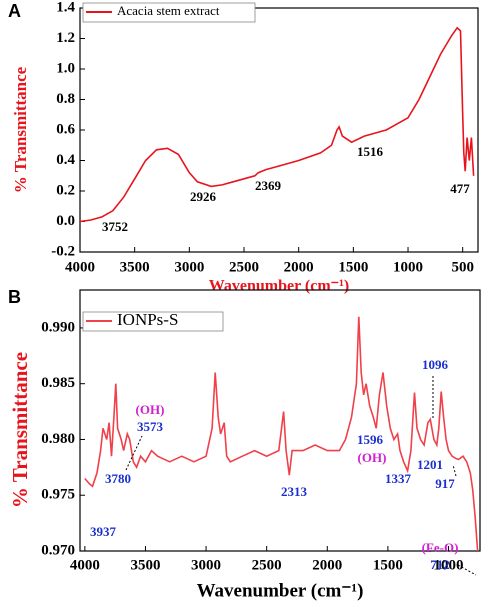 This screenshot has height=605, width=484. Describe the element at coordinates (370, 151) in the screenshot. I see `annotation: 1516` at that location.